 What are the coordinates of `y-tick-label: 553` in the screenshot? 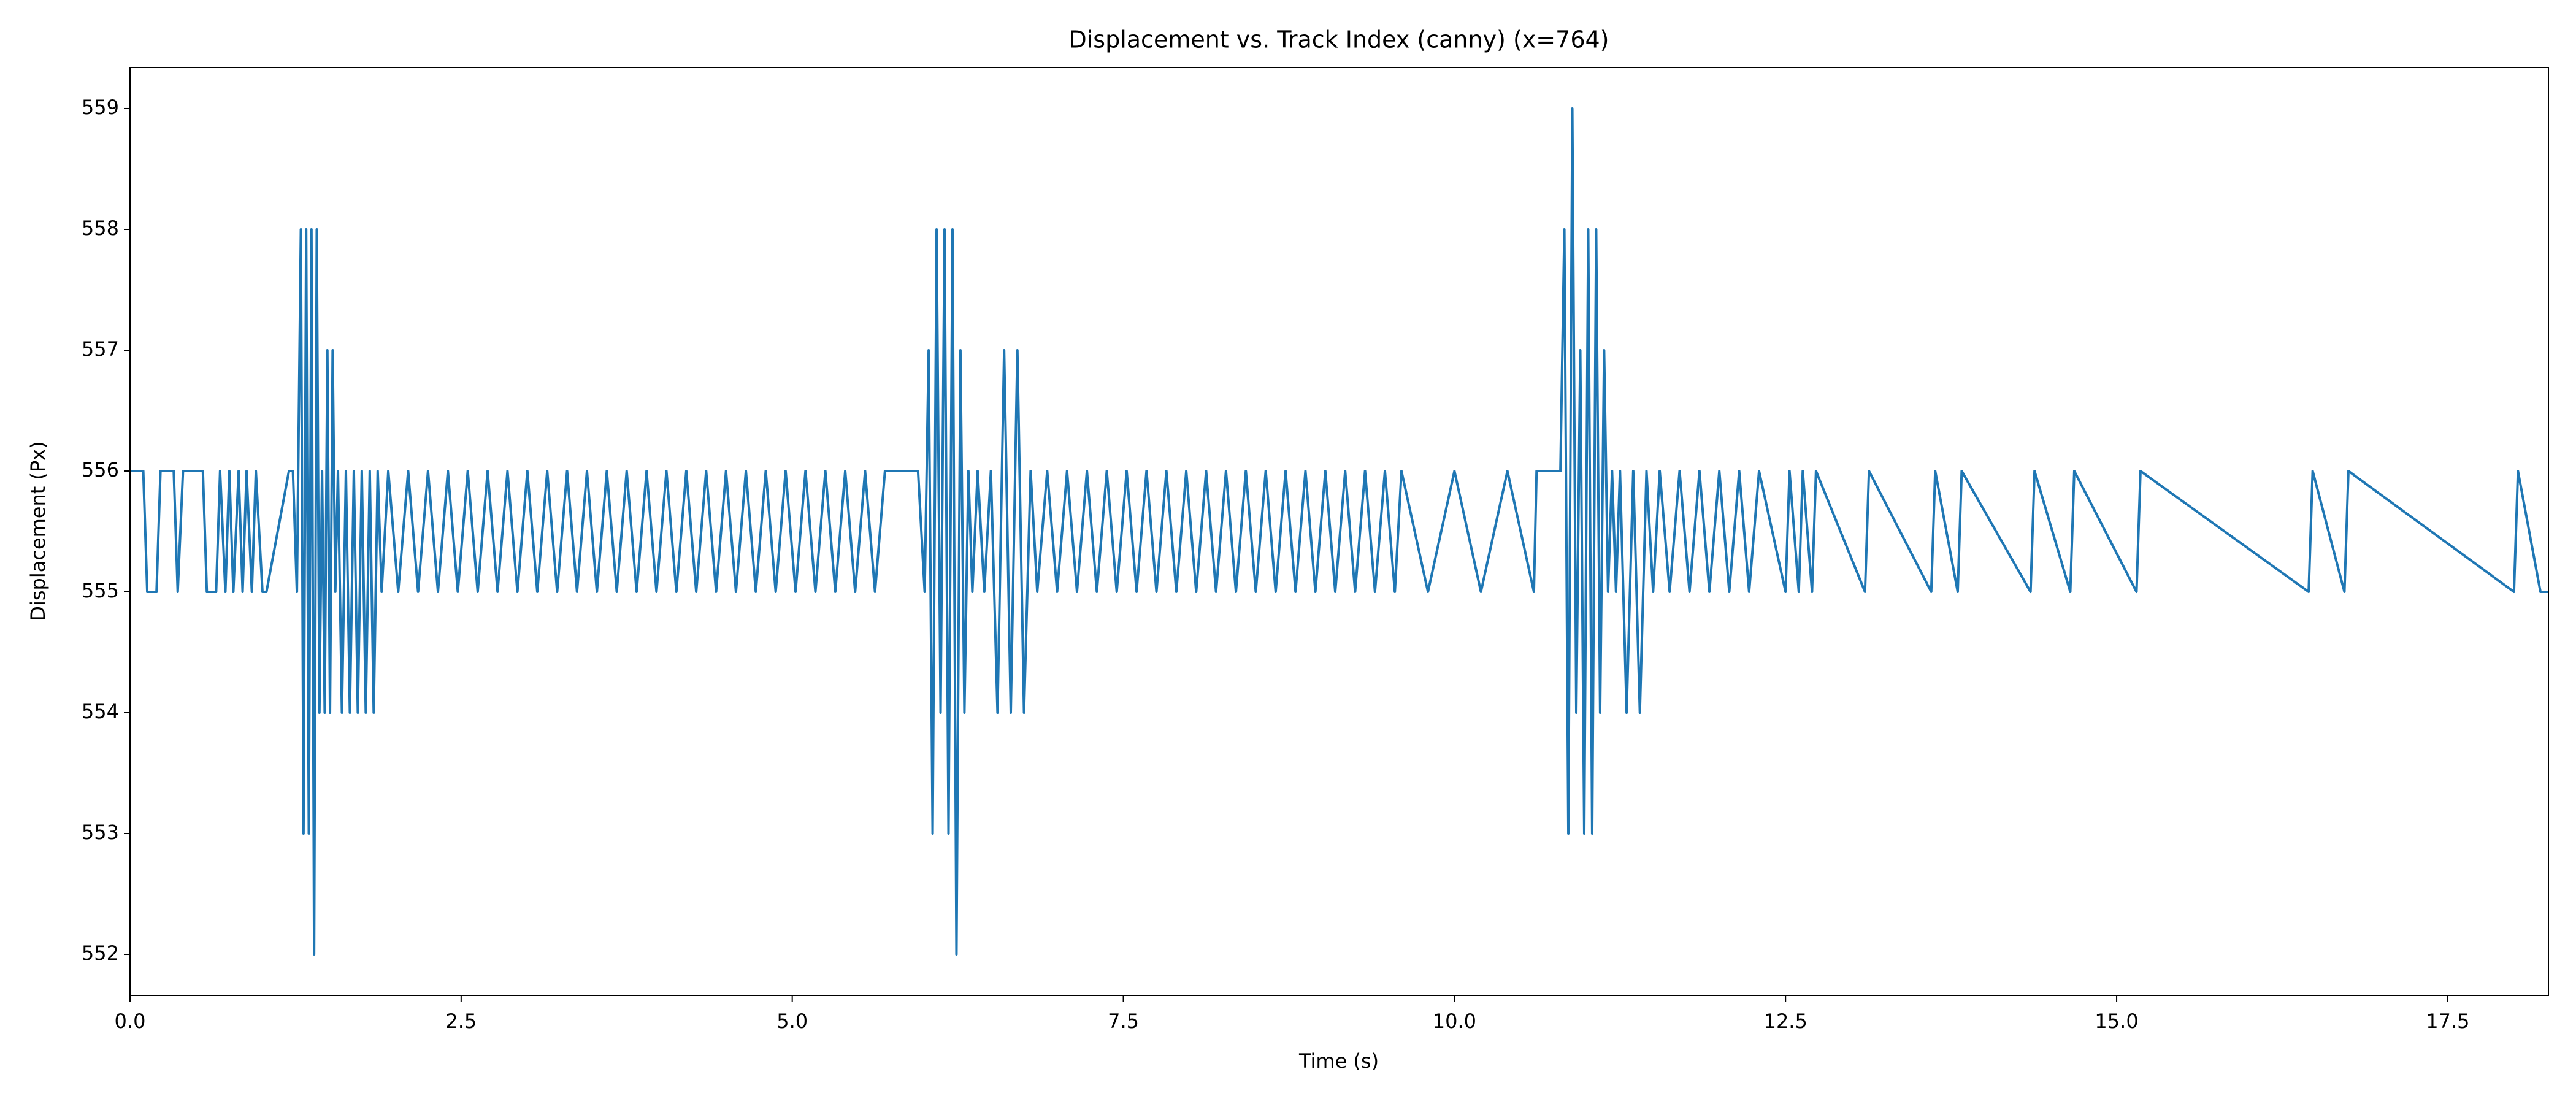 It's located at (100, 832).